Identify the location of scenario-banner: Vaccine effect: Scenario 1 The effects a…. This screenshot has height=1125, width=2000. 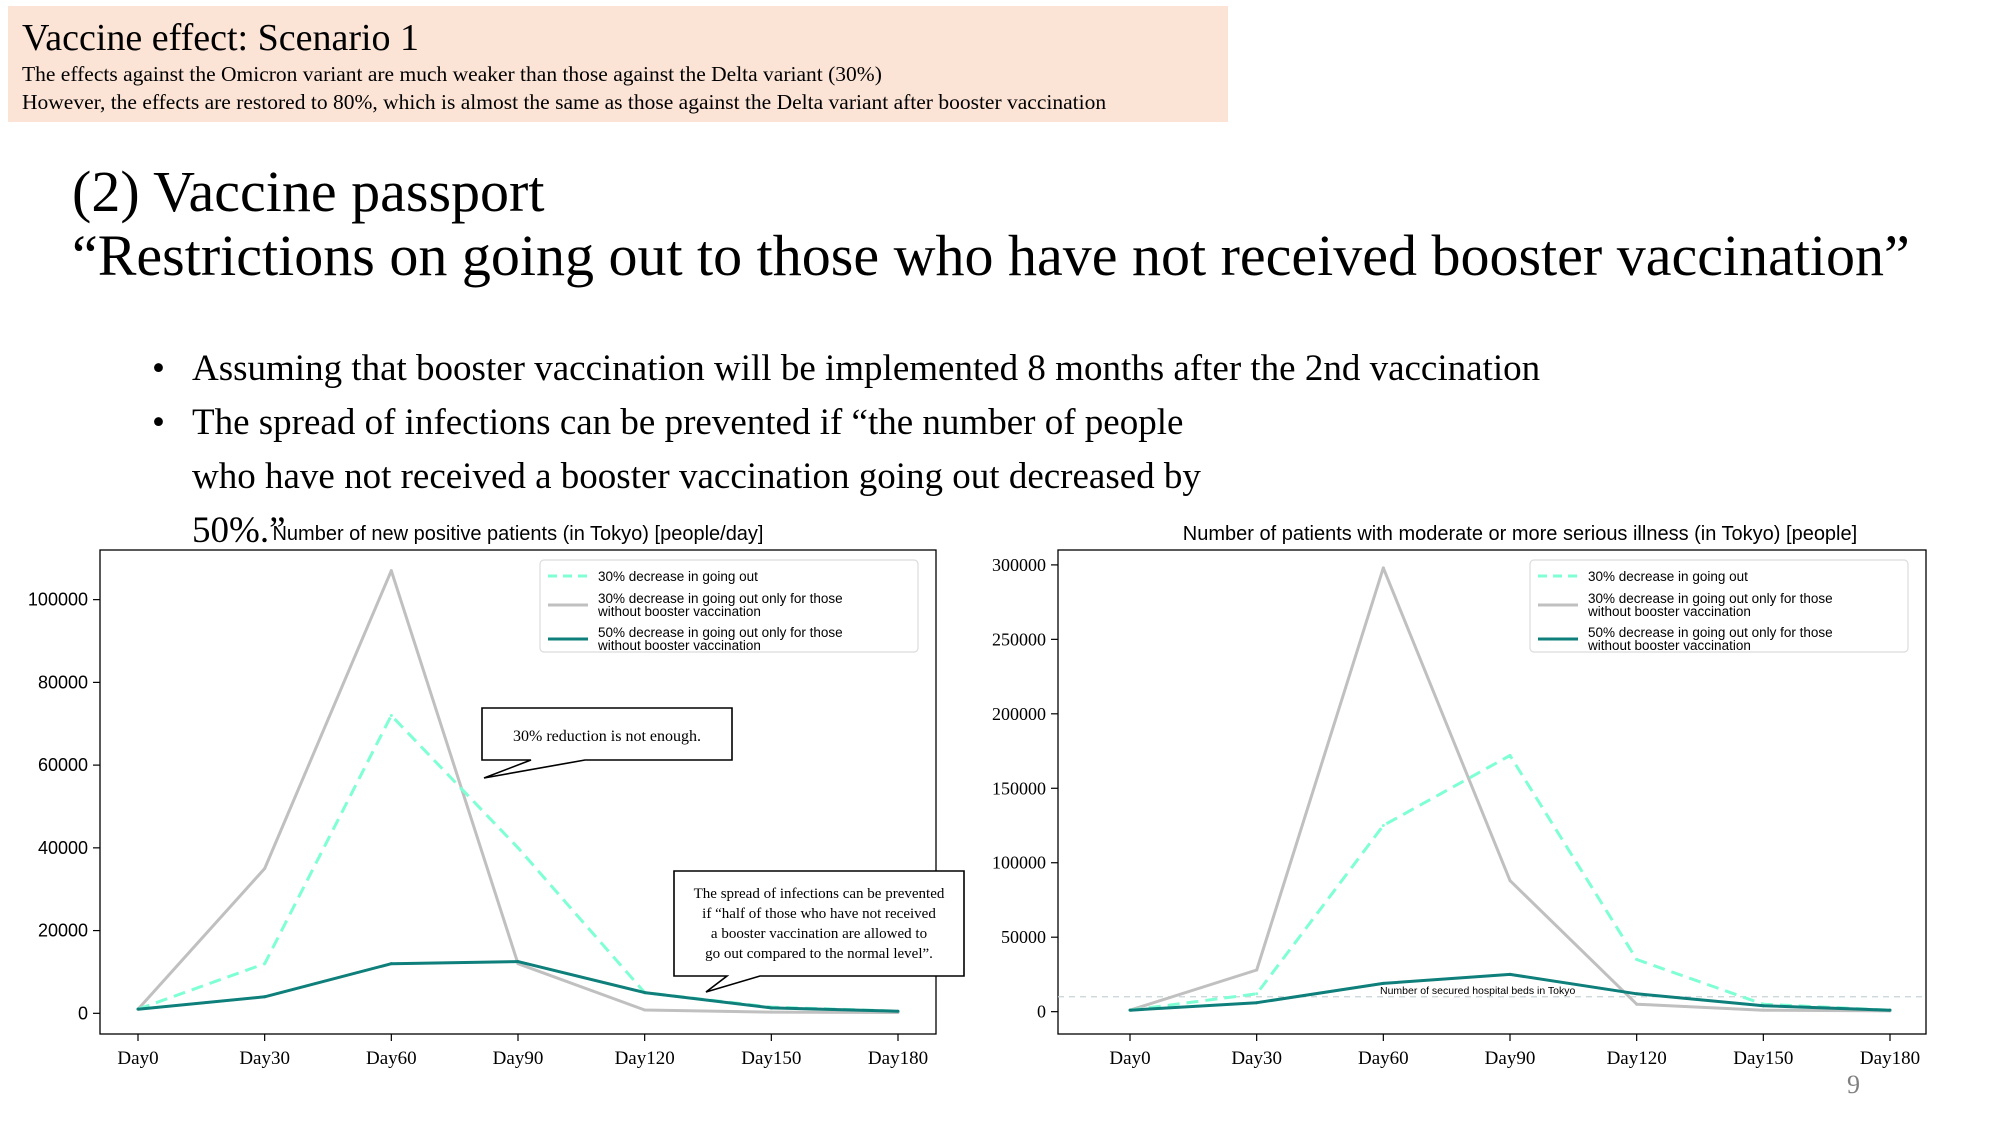
(618, 64).